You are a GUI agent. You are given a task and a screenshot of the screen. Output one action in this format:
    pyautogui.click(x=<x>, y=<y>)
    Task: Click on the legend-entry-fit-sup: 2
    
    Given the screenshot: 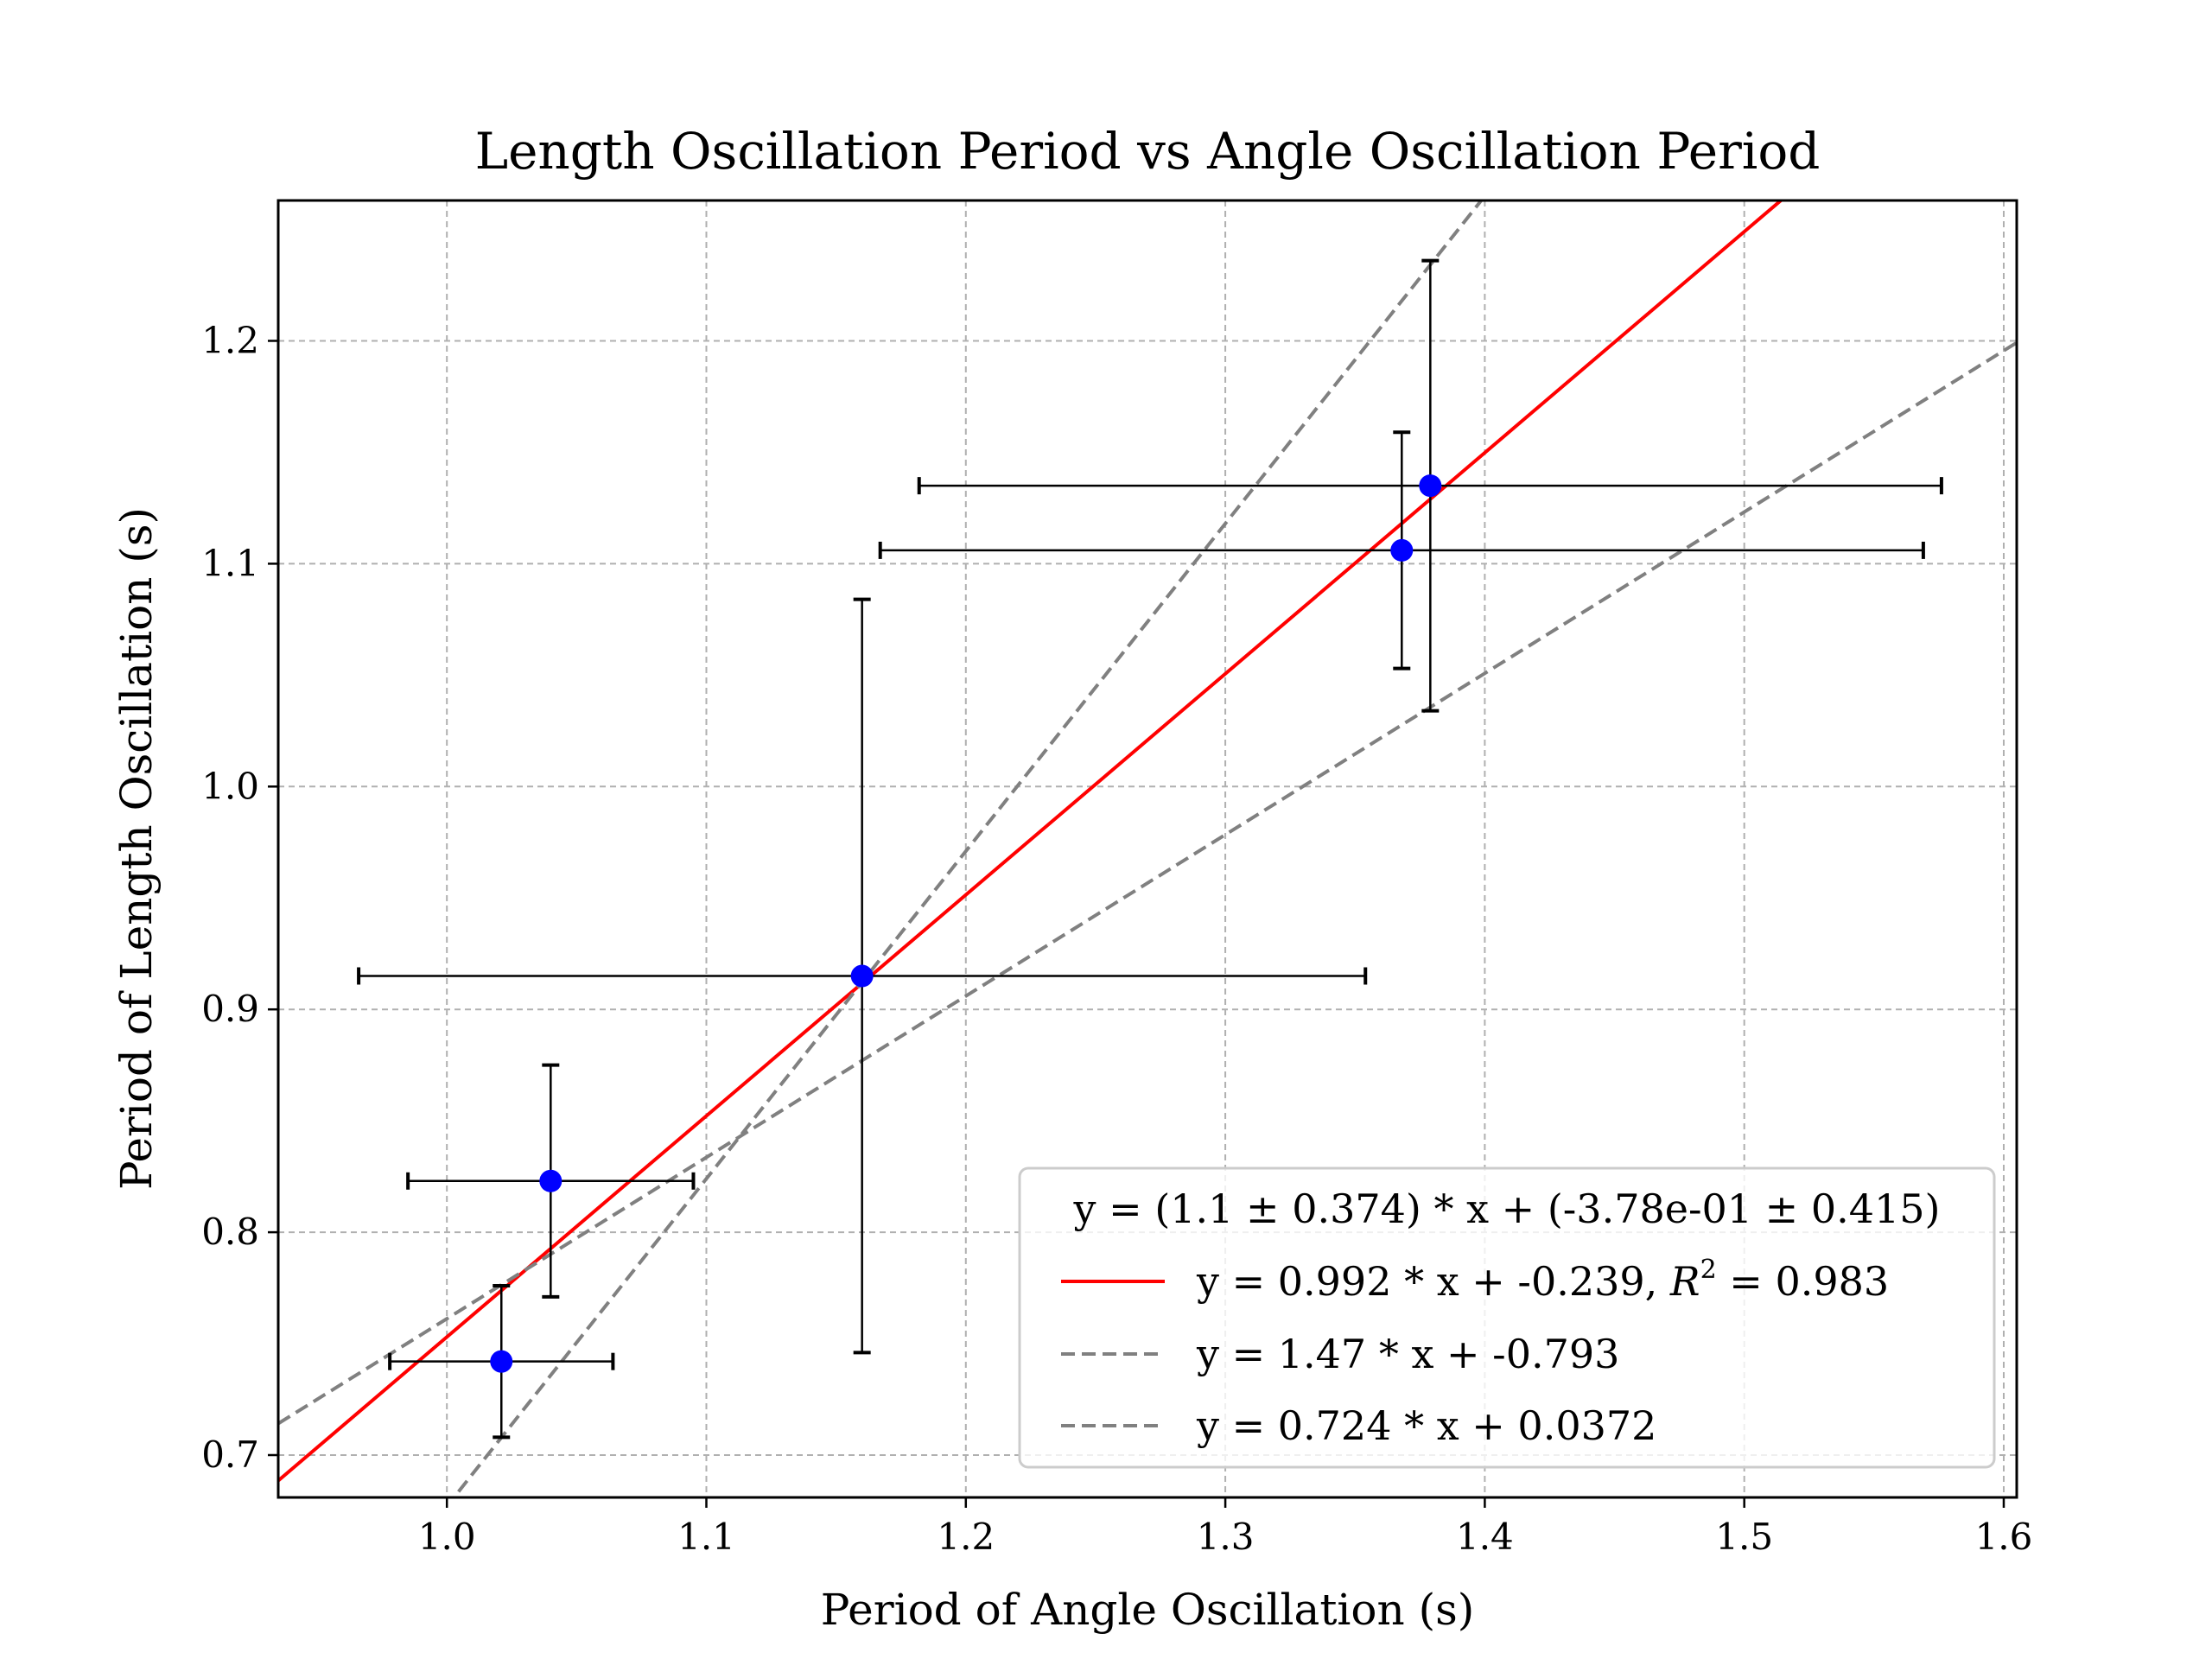 What is the action you would take?
    pyautogui.click(x=1708, y=1270)
    